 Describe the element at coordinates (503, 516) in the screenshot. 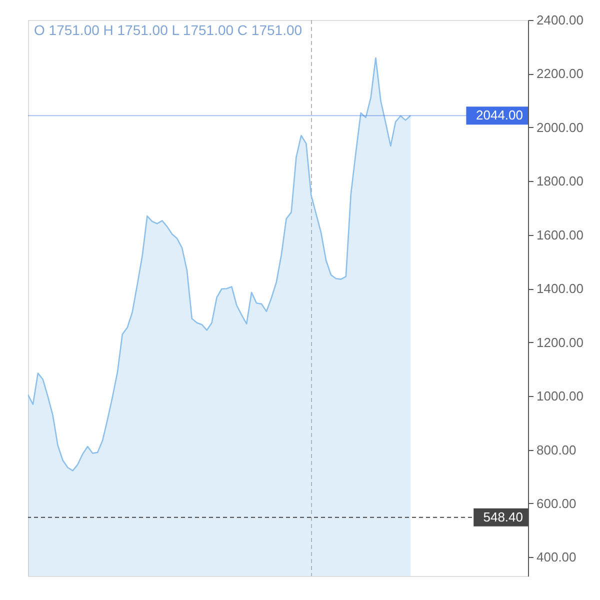

I see `ref-line-label: 548.40` at that location.